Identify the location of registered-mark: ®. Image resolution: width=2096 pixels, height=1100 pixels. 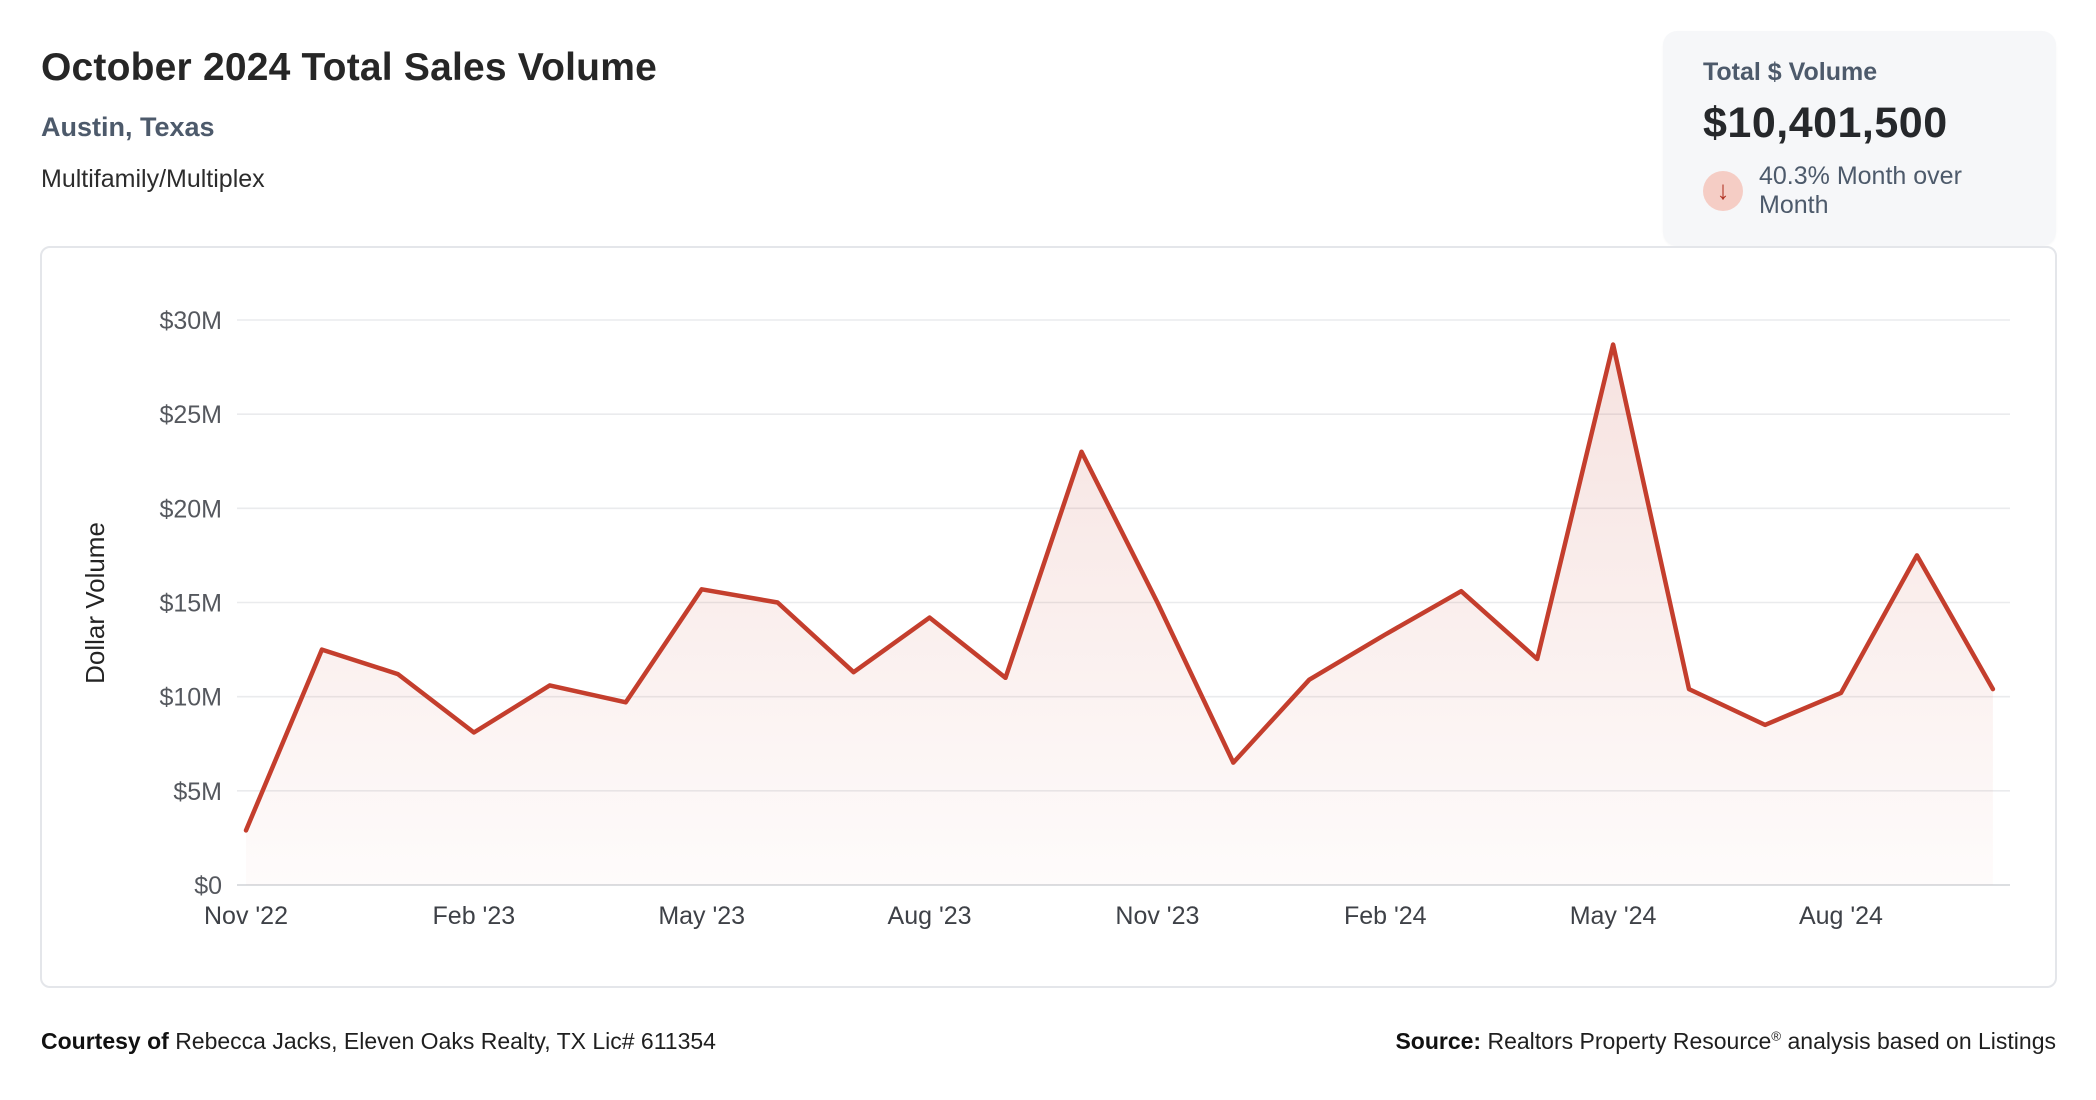
(1776, 1036).